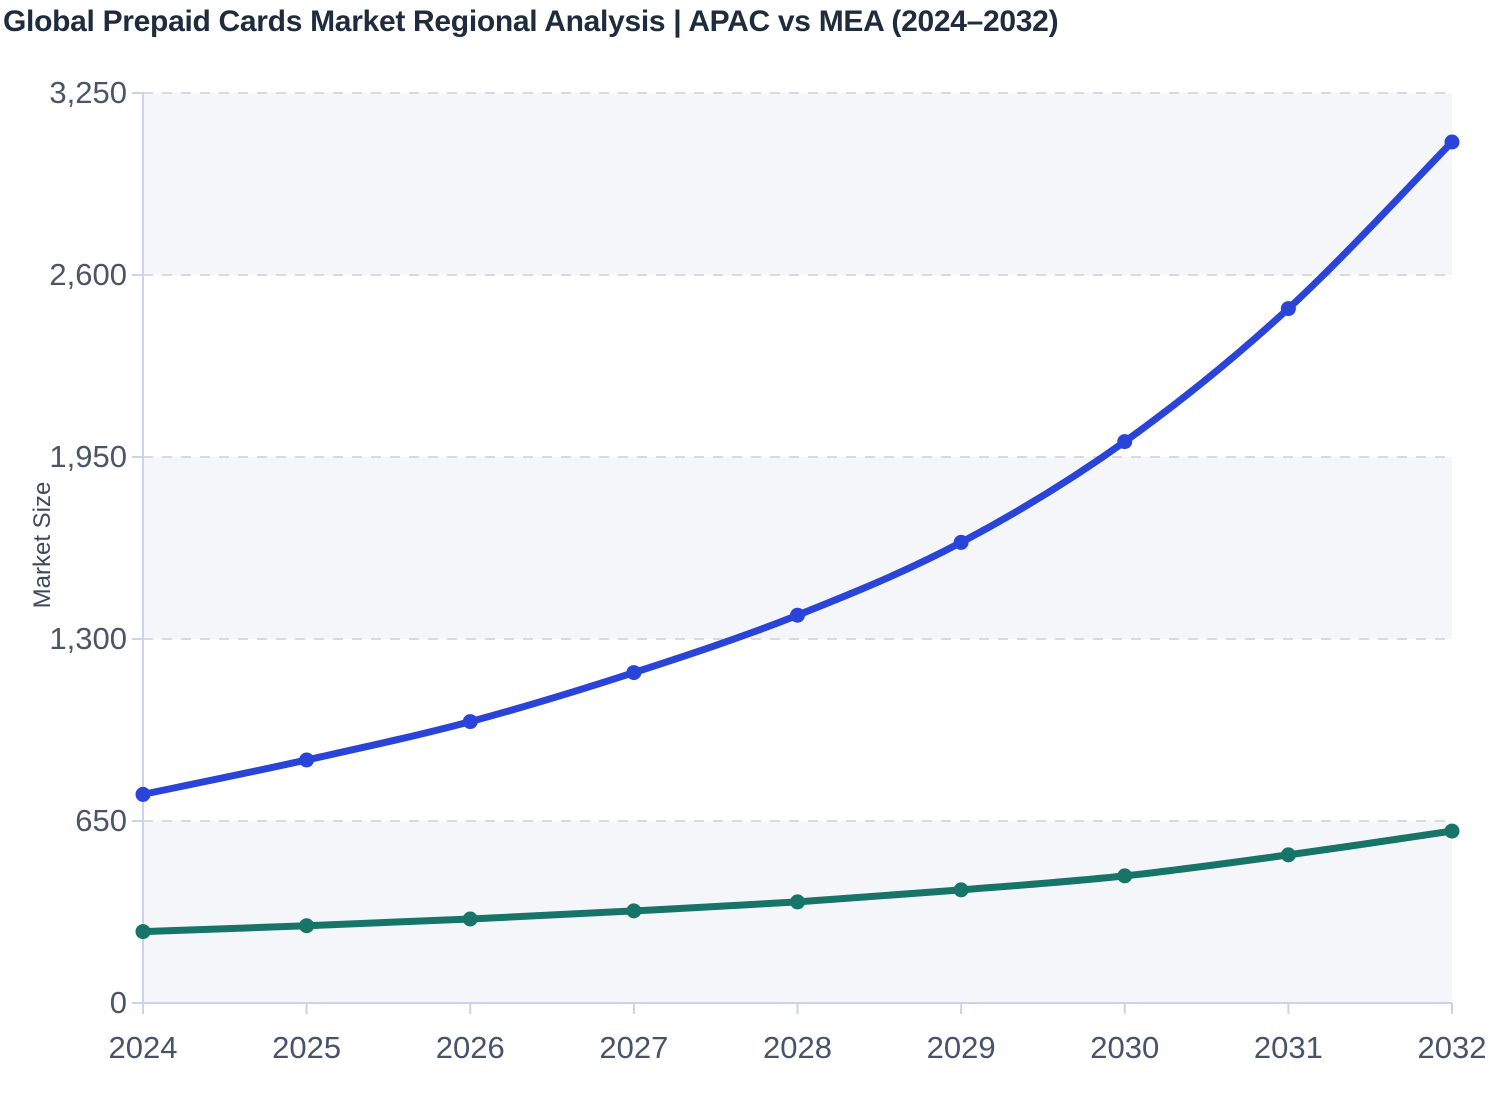 Image resolution: width=1508 pixels, height=1120 pixels. I want to click on y-tick-label: 1,950, so click(88, 456).